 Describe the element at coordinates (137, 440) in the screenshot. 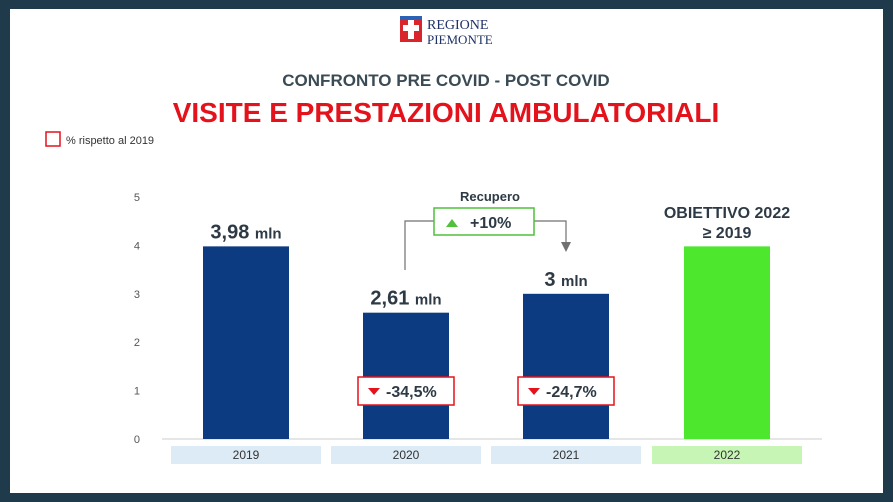

I see `y-tick-label: 0` at that location.